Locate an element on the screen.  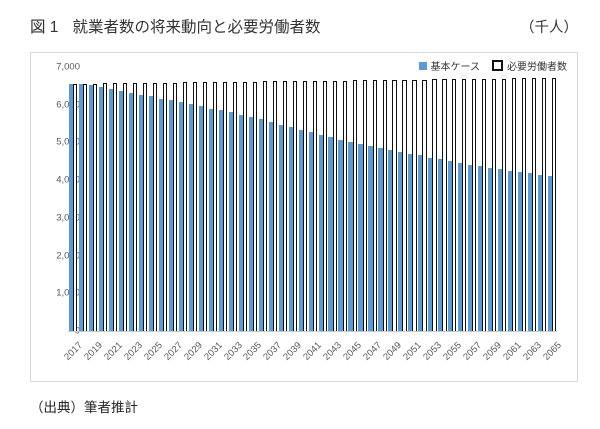
y-tick-label: 2,000 is located at coordinates (68, 255).